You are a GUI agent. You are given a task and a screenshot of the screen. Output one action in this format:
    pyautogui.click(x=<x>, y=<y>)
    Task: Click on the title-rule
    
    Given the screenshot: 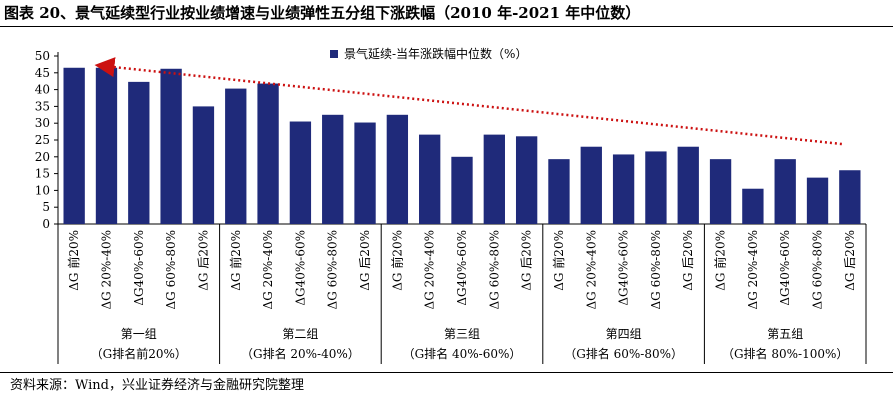 What is the action you would take?
    pyautogui.click(x=446, y=26)
    